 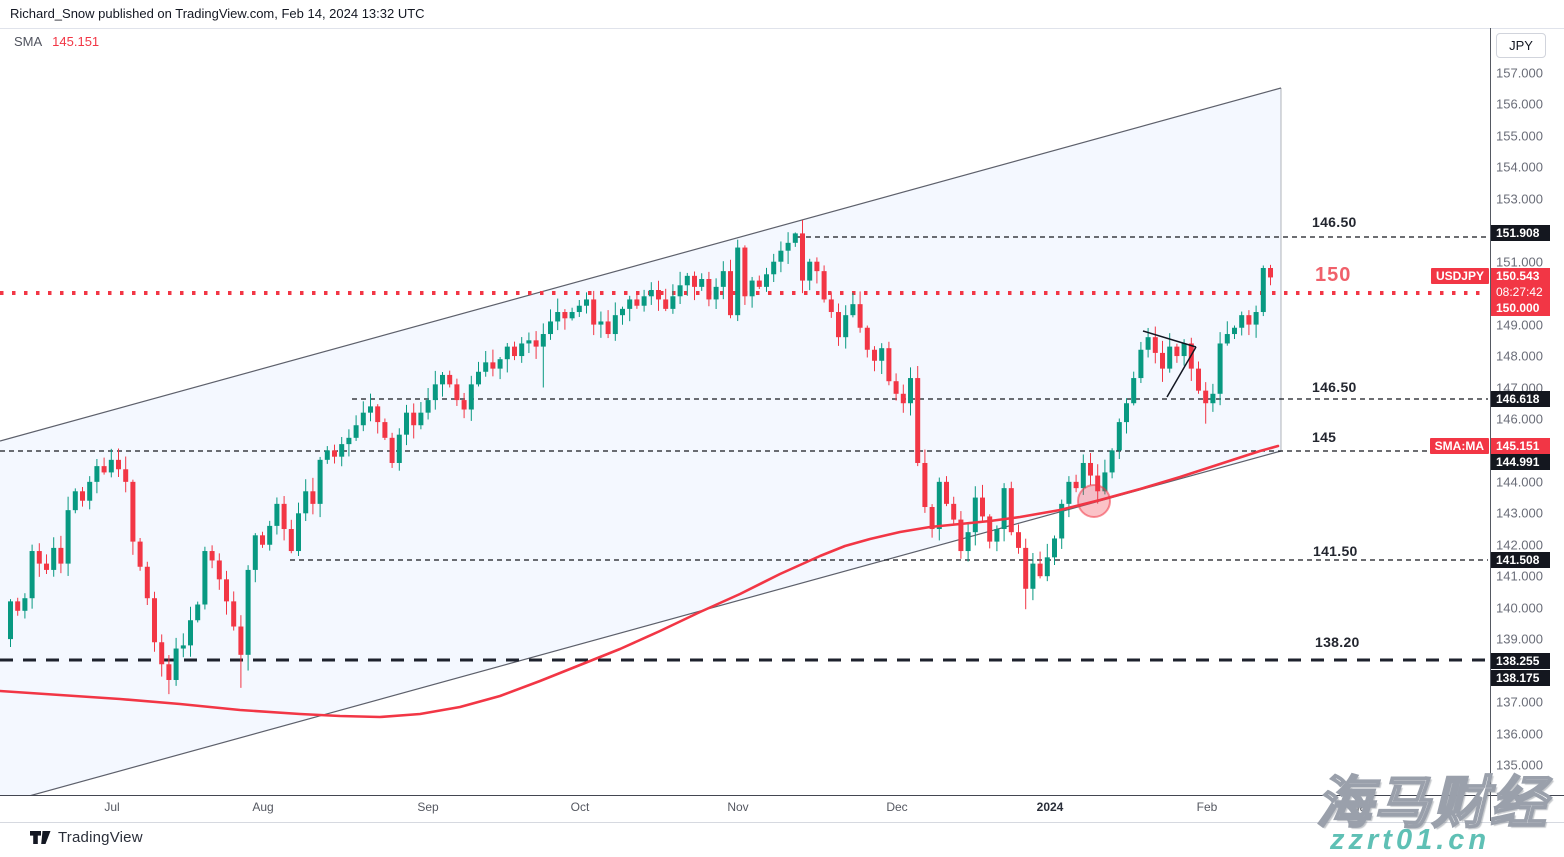 What do you see at coordinates (76, 41) in the screenshot?
I see `indicator-value: 145.151` at bounding box center [76, 41].